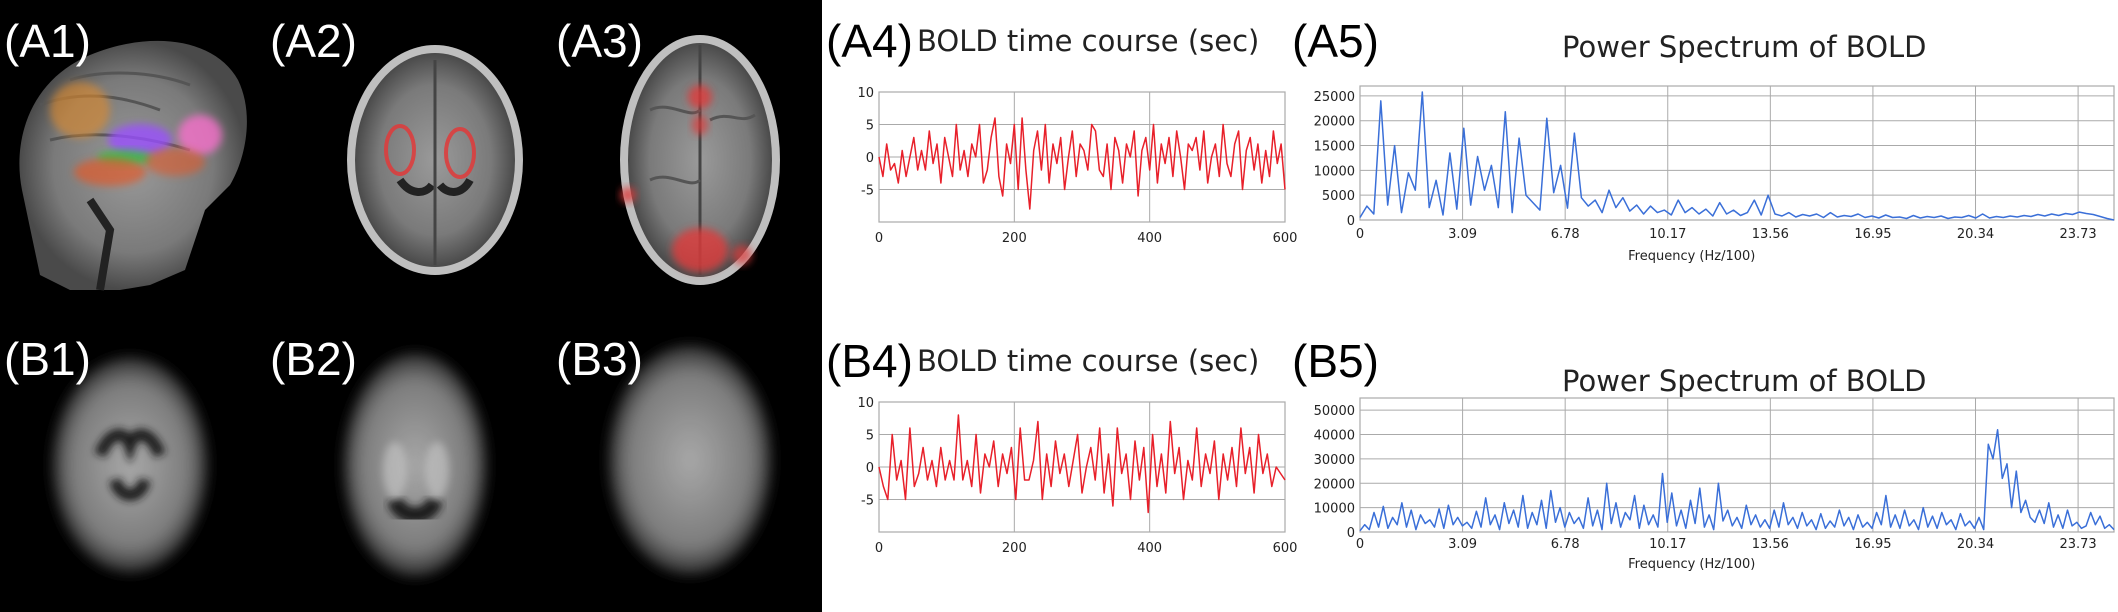 The height and width of the screenshot is (612, 2118). I want to click on panel-label-a2: (A2), so click(313, 41).